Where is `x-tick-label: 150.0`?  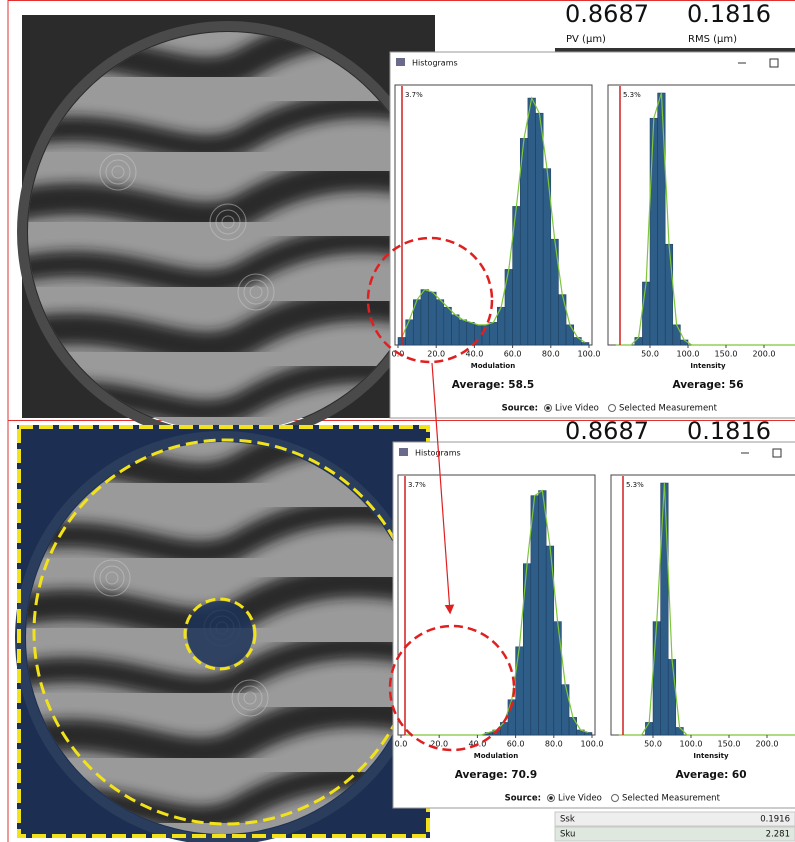 x-tick-label: 150.0 is located at coordinates (726, 354).